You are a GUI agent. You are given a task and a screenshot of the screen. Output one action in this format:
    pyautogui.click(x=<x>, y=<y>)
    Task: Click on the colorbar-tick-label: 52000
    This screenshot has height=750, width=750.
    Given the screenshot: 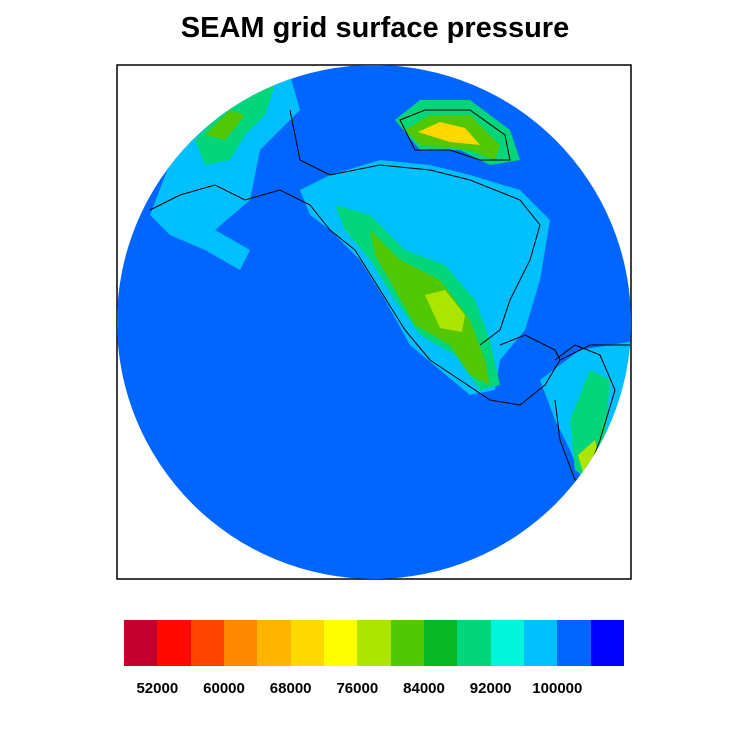 What is the action you would take?
    pyautogui.click(x=157, y=688)
    